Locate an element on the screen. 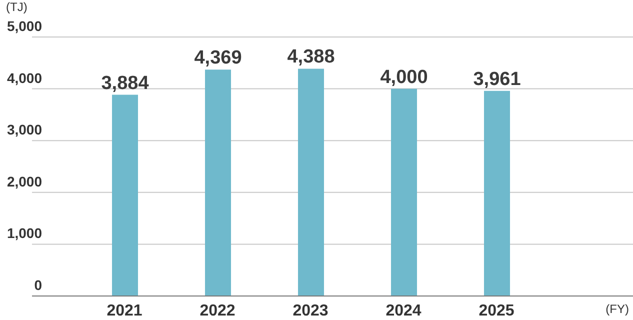 The image size is (633, 320). y-tick-label: 4,000 is located at coordinates (24, 78).